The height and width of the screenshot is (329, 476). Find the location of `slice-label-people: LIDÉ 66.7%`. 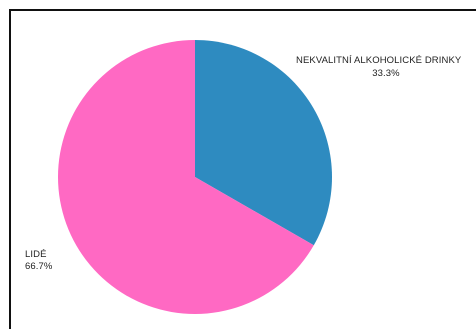

slice-label-people: LIDÉ 66.7% is located at coordinates (39, 260).